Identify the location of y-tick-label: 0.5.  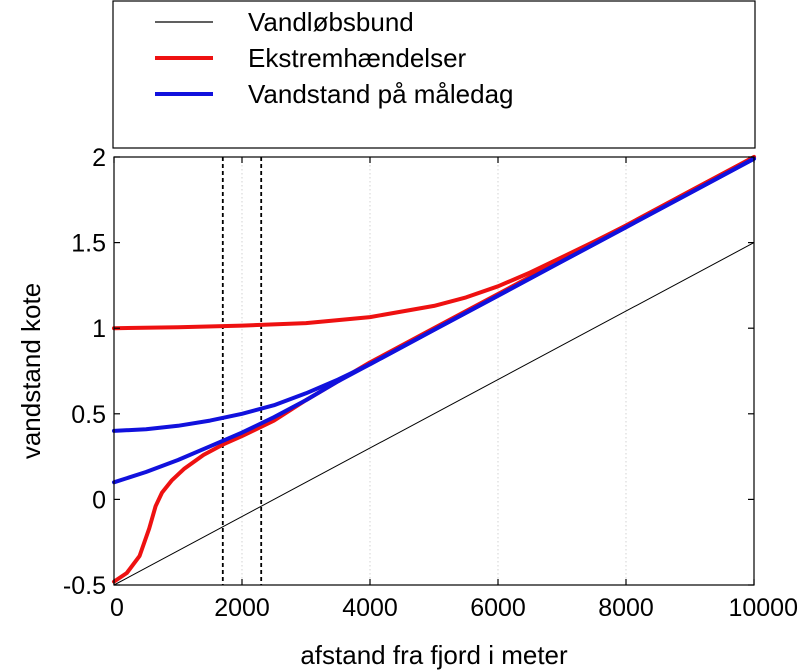
(88, 415).